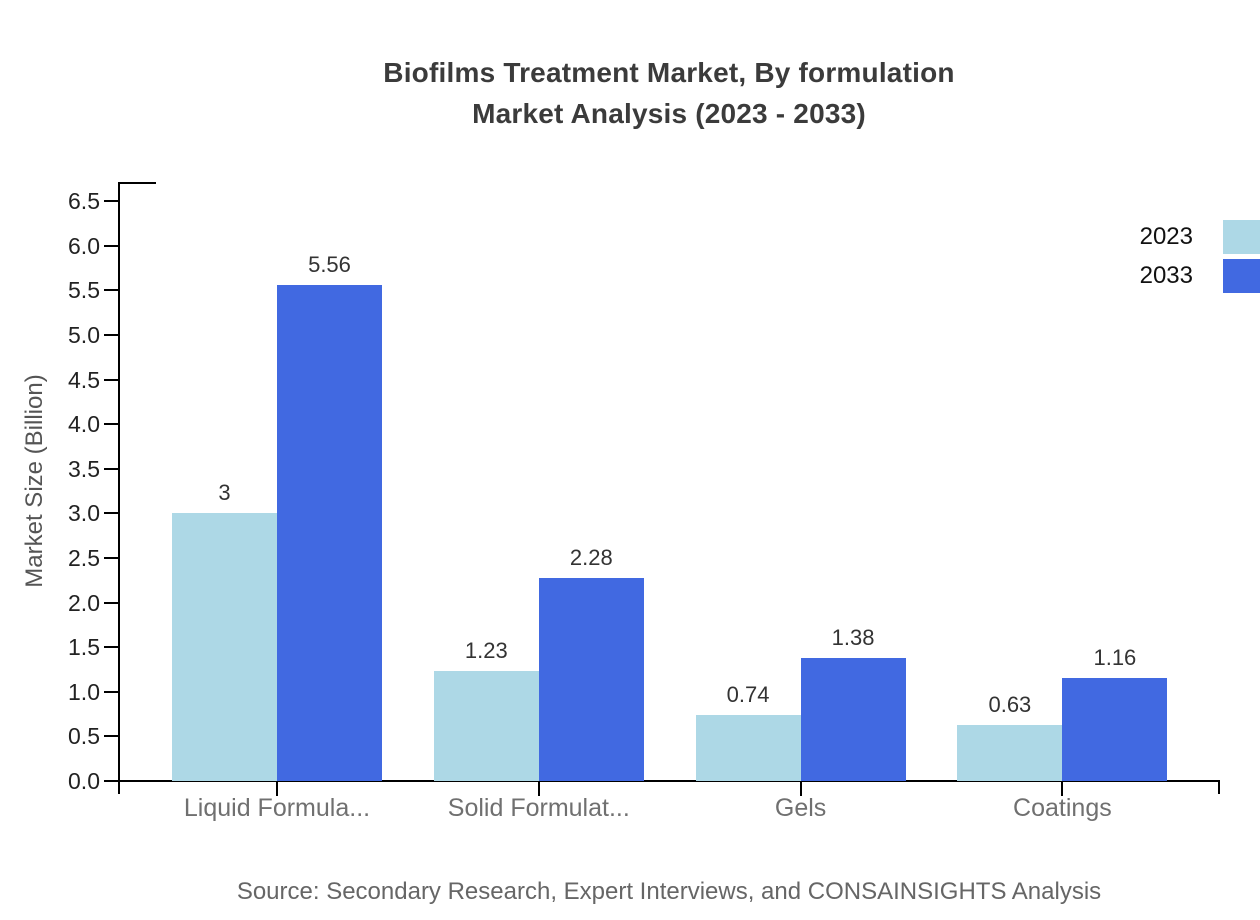 The height and width of the screenshot is (920, 1260). Describe the element at coordinates (1166, 236) in the screenshot. I see `legend-label: 2023` at that location.